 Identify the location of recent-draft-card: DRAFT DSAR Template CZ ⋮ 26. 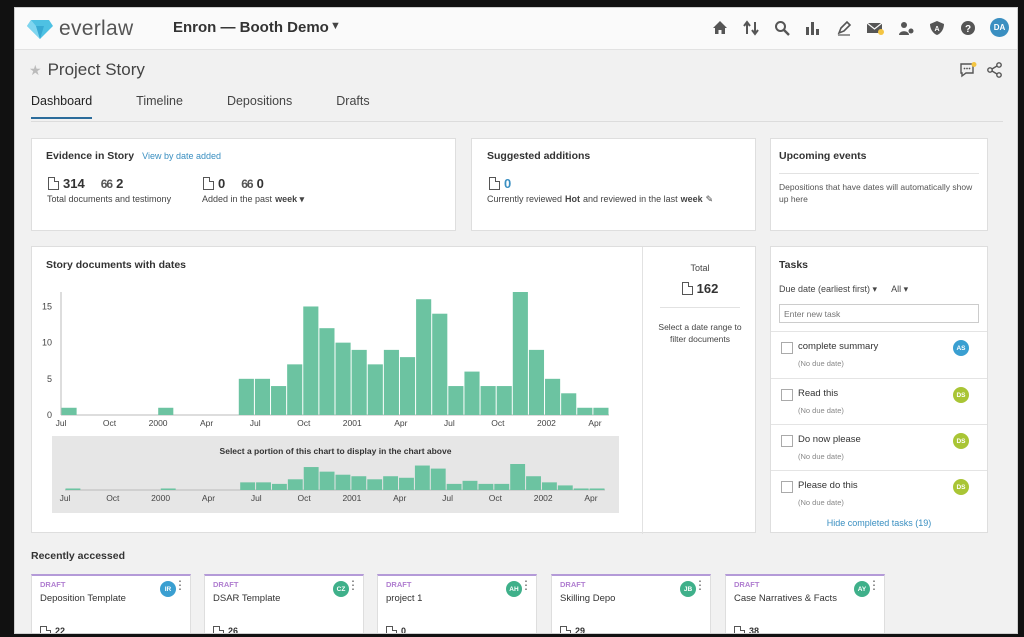
(284, 604).